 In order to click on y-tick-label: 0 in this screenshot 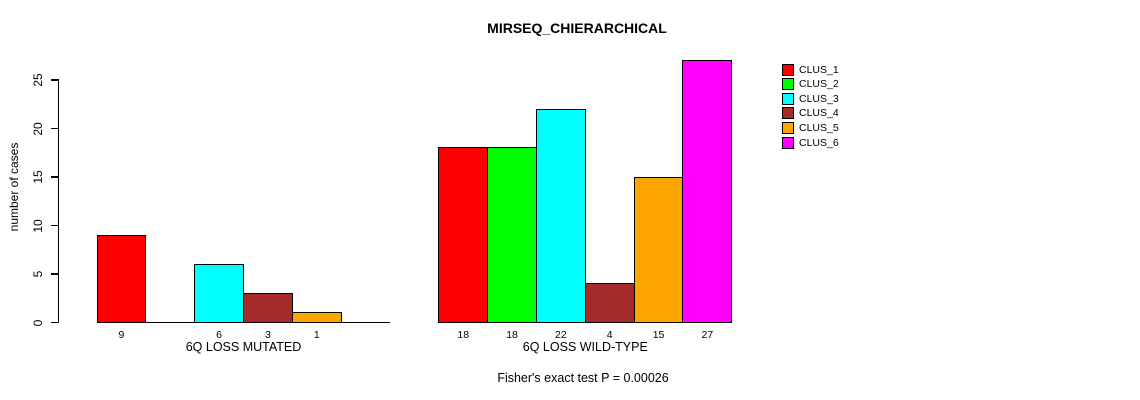, I will do `click(38, 322)`.